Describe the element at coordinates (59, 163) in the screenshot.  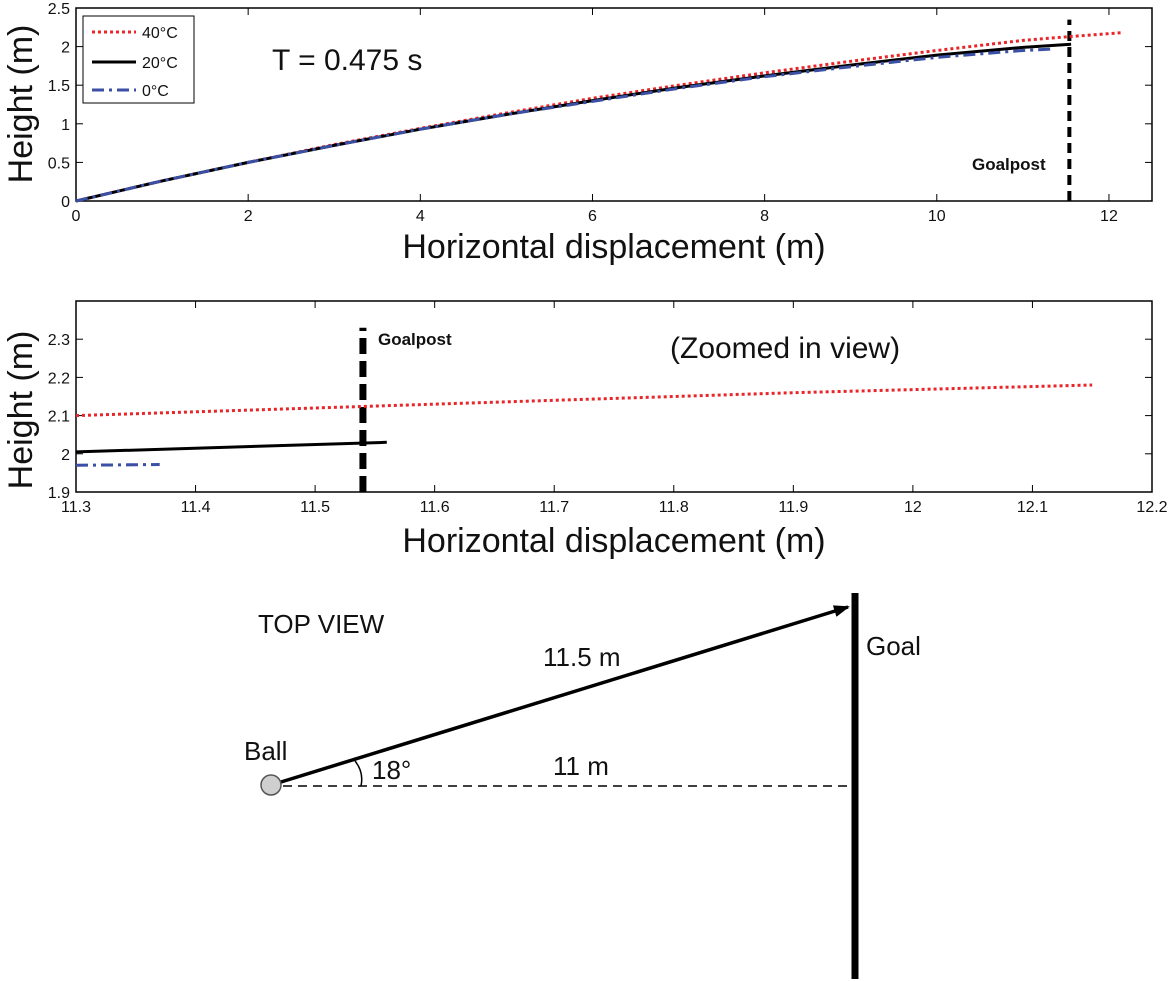
I see `y-tick-label: 0.5` at that location.